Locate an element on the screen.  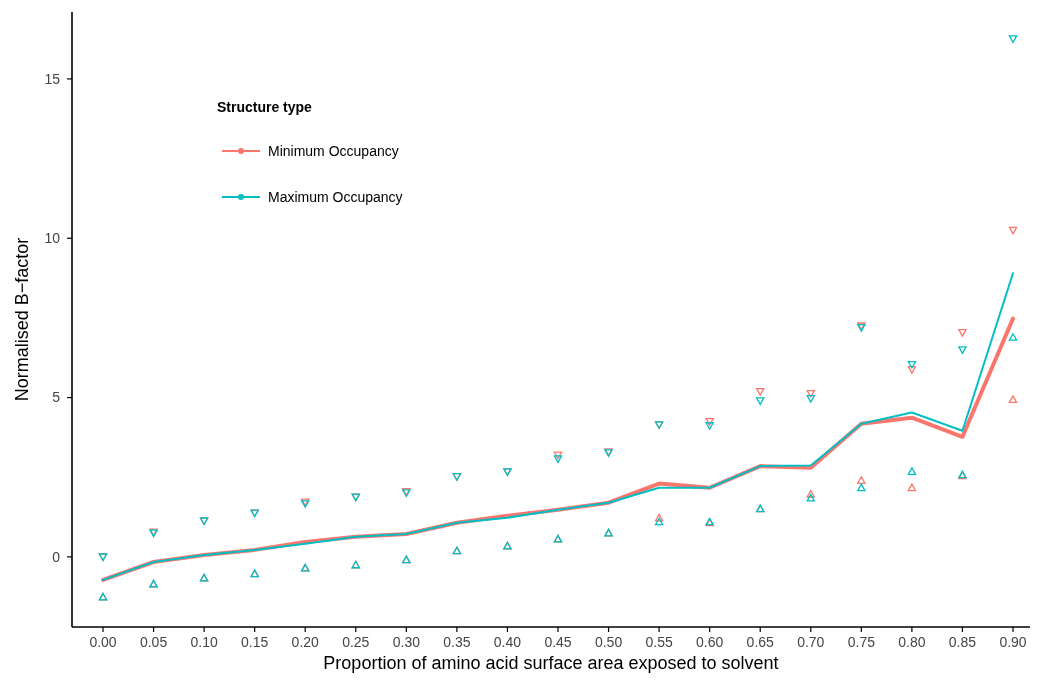
y-axis-title: Normalised B−factor is located at coordinates (22, 319).